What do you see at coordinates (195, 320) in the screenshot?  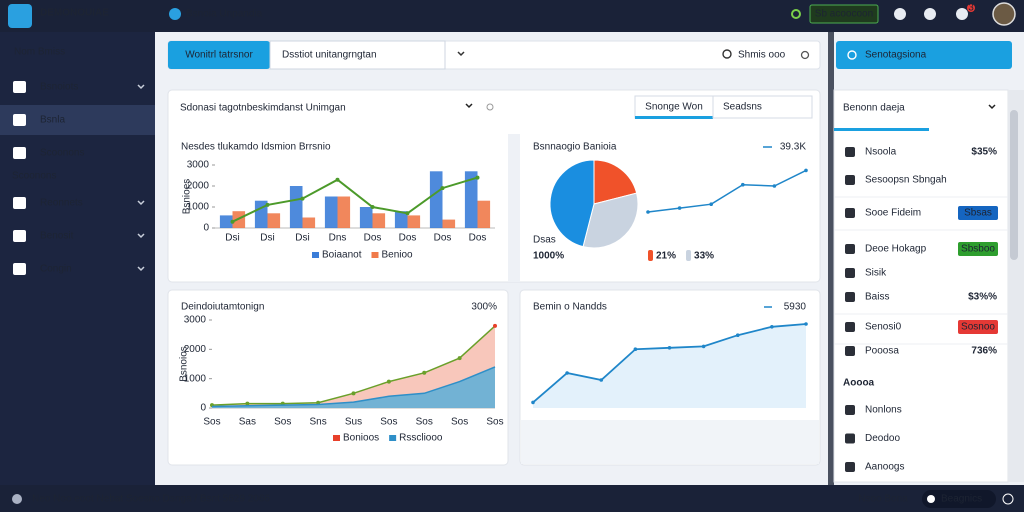 I see `y-tick-label: 3000` at bounding box center [195, 320].